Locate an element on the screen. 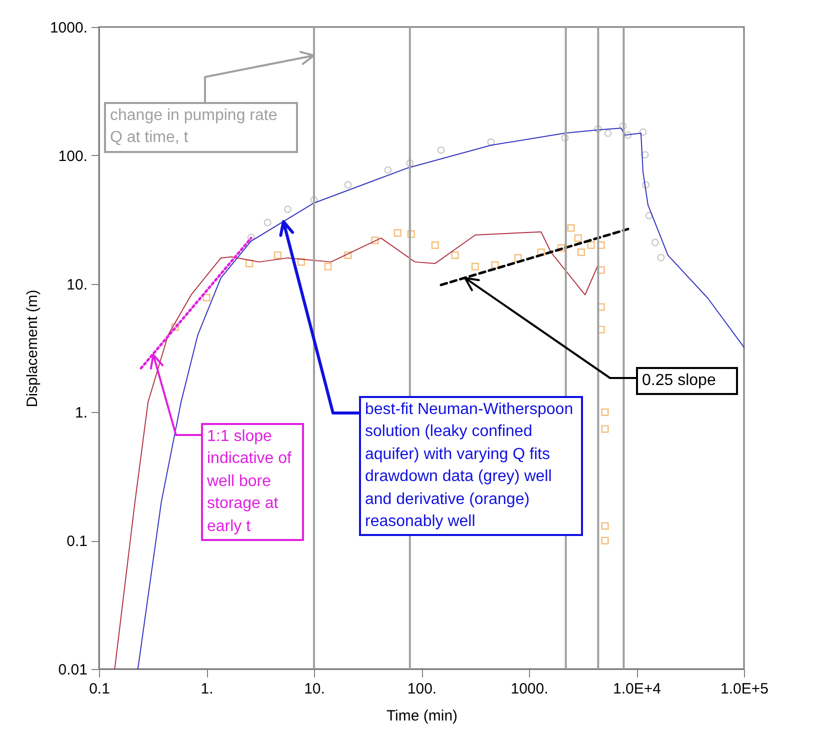  annotation: best-fit Neuman-Witherspoon solution (leaky confined aquifer) with varying Q fits drawdown data (grey) well and derivative (orange) reasonably well is located at coordinates (471, 466).